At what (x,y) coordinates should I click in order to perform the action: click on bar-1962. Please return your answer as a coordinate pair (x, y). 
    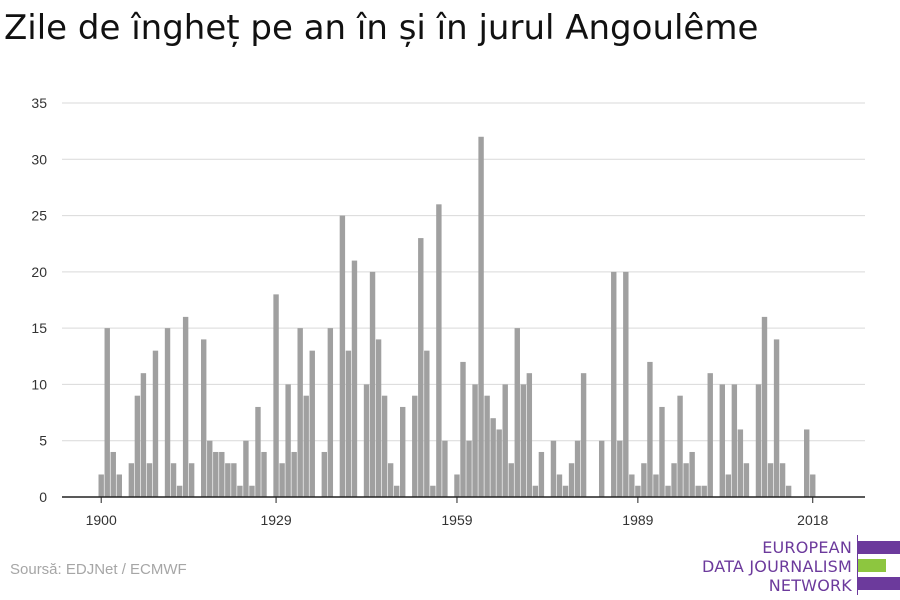
    Looking at the image, I should click on (475, 440).